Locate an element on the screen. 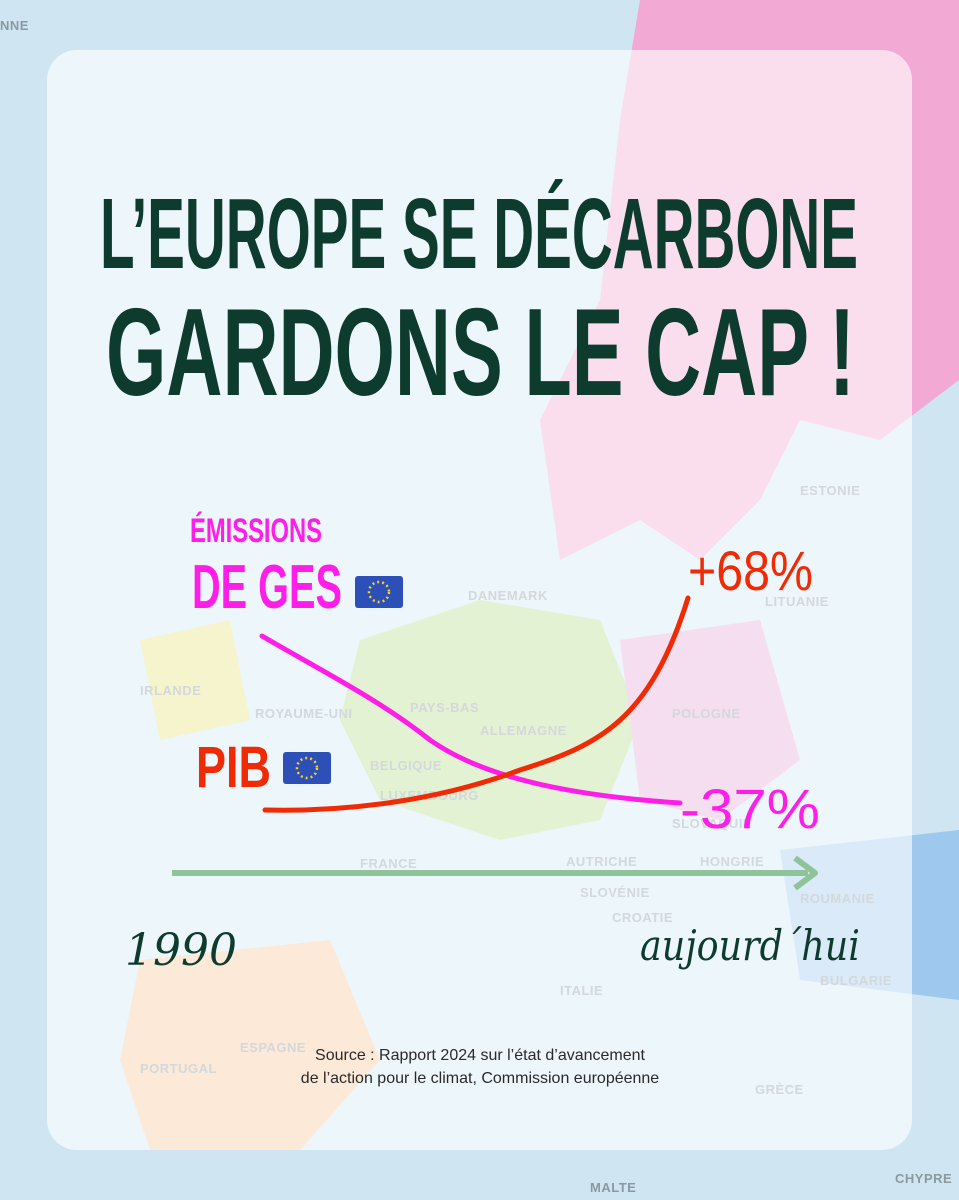 Image resolution: width=959 pixels, height=1200 pixels. gdp-curve is located at coordinates (476, 704).